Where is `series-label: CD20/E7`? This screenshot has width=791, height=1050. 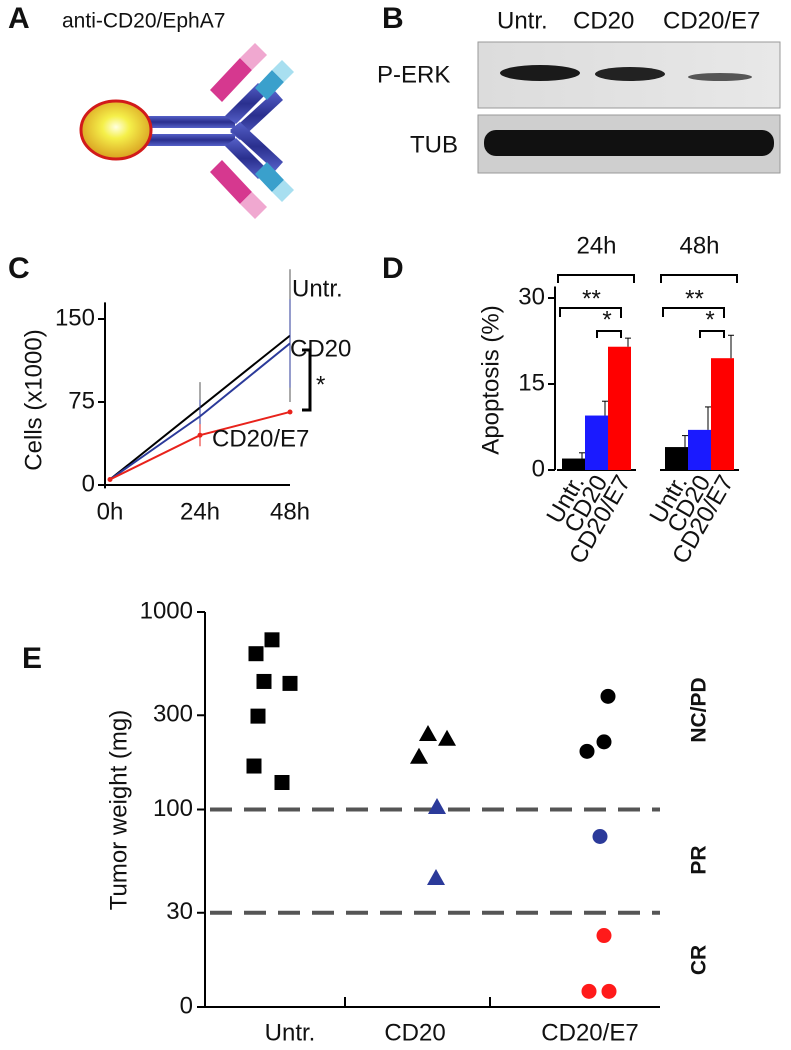 series-label: CD20/E7 is located at coordinates (260, 438).